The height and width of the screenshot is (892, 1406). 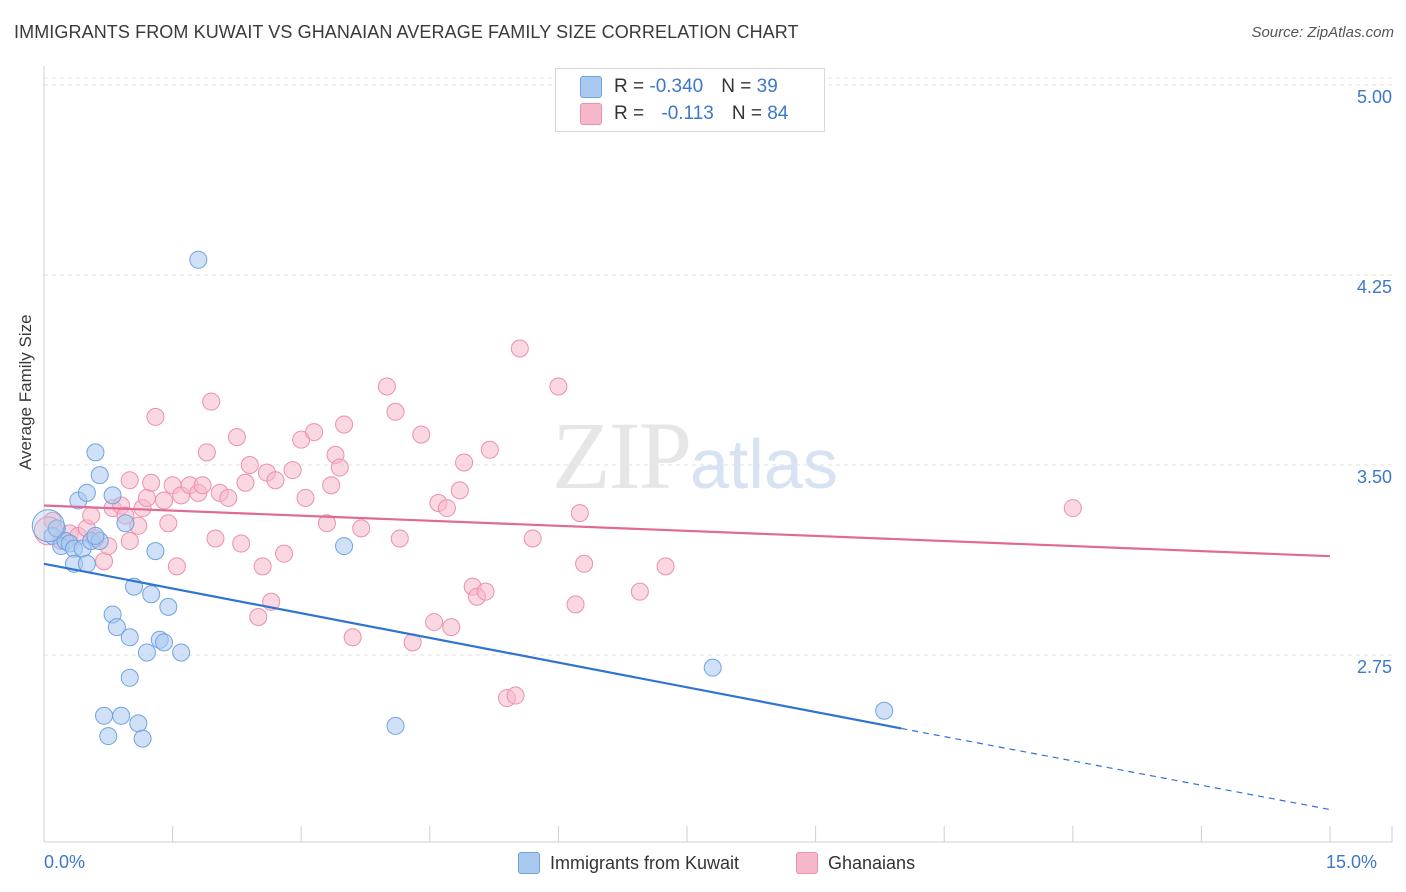 I want to click on watermark-atlas: atlas, so click(x=764, y=464).